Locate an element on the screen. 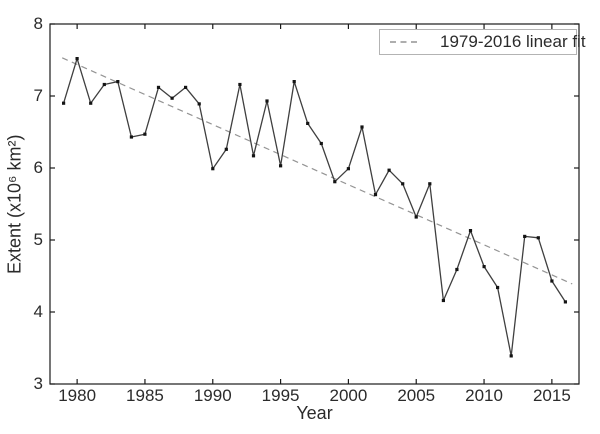 This screenshot has width=600, height=434. y-tick-label: 8 is located at coordinates (38, 23).